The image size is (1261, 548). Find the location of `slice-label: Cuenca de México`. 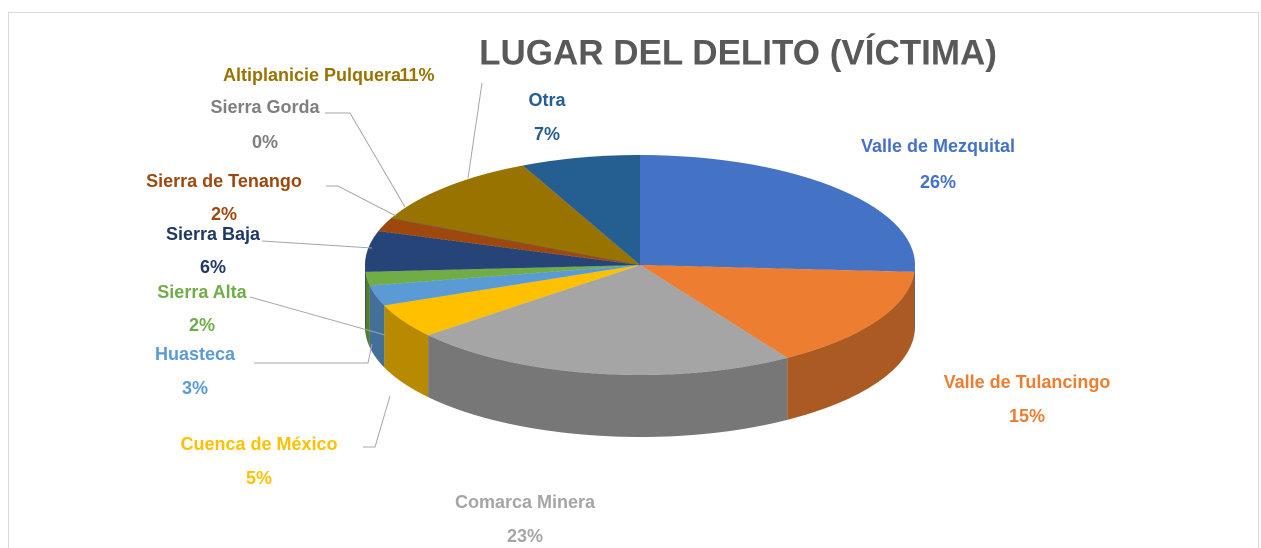

slice-label: Cuenca de México is located at coordinates (258, 444).